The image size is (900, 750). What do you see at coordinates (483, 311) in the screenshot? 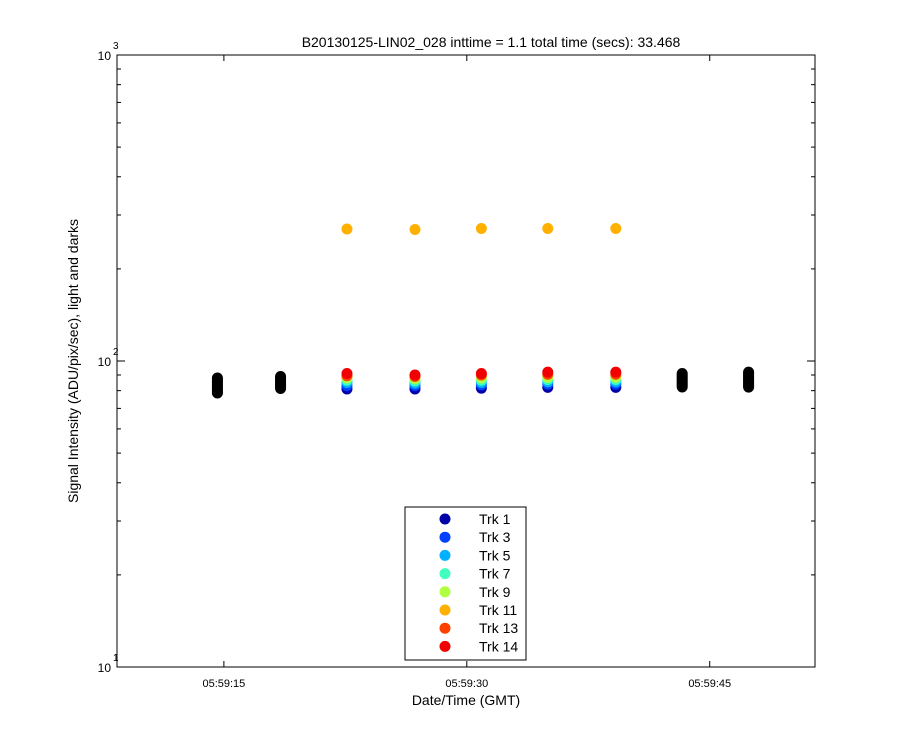
I see `data-marks` at bounding box center [483, 311].